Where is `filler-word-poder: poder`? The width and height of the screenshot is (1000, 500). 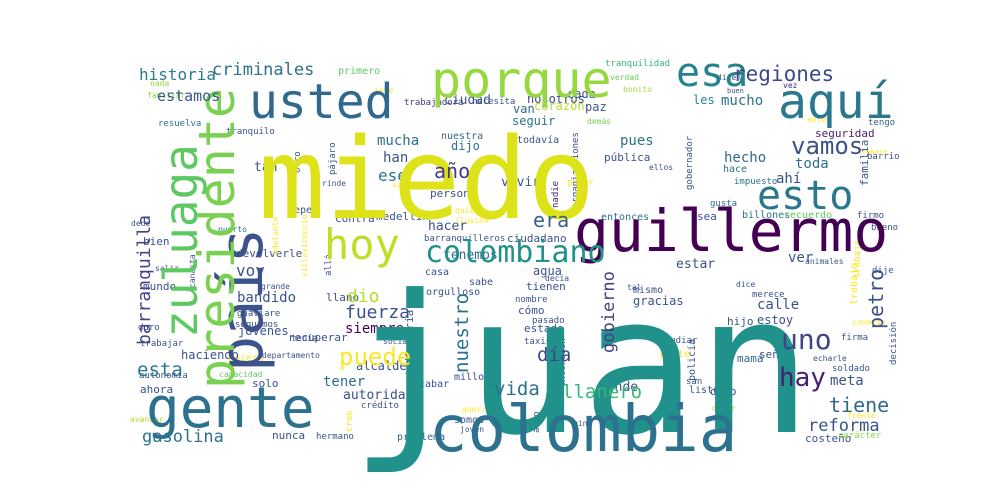 filler-word-poder: poder is located at coordinates (581, 183).